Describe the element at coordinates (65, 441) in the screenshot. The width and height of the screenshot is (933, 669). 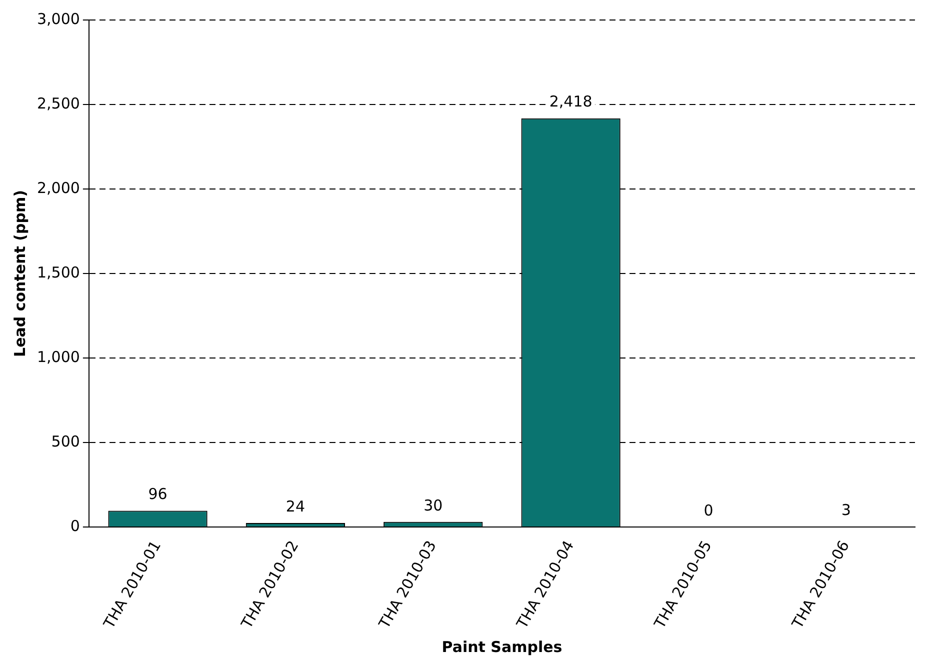
I see `y-tick-label: 500` at that location.